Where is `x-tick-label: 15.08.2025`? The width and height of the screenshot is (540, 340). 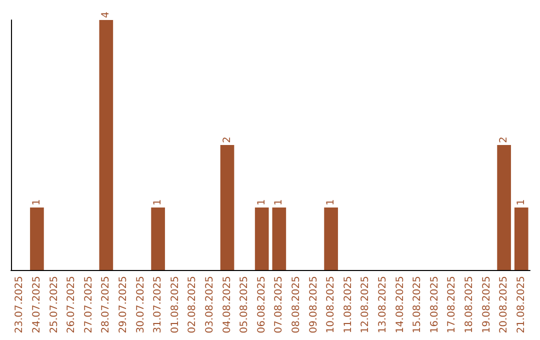
x-tick-label: 15.08.2025 is located at coordinates (418, 305).